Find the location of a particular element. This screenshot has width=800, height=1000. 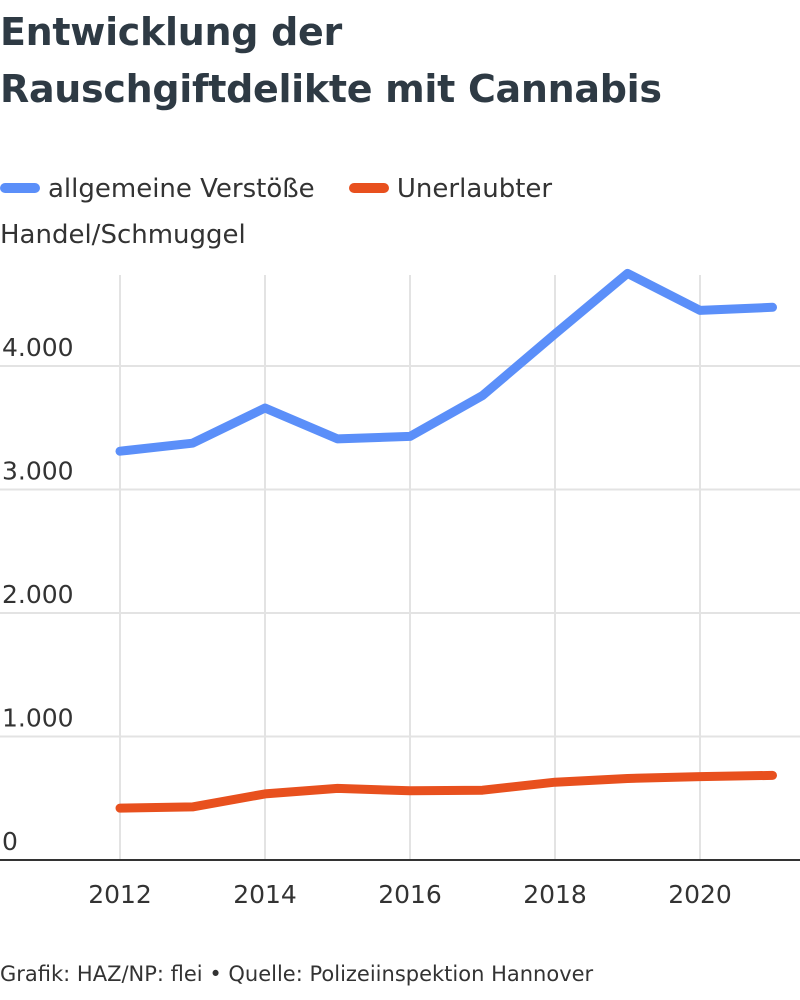

y-tick-label-3000: 3.000 is located at coordinates (38, 471).